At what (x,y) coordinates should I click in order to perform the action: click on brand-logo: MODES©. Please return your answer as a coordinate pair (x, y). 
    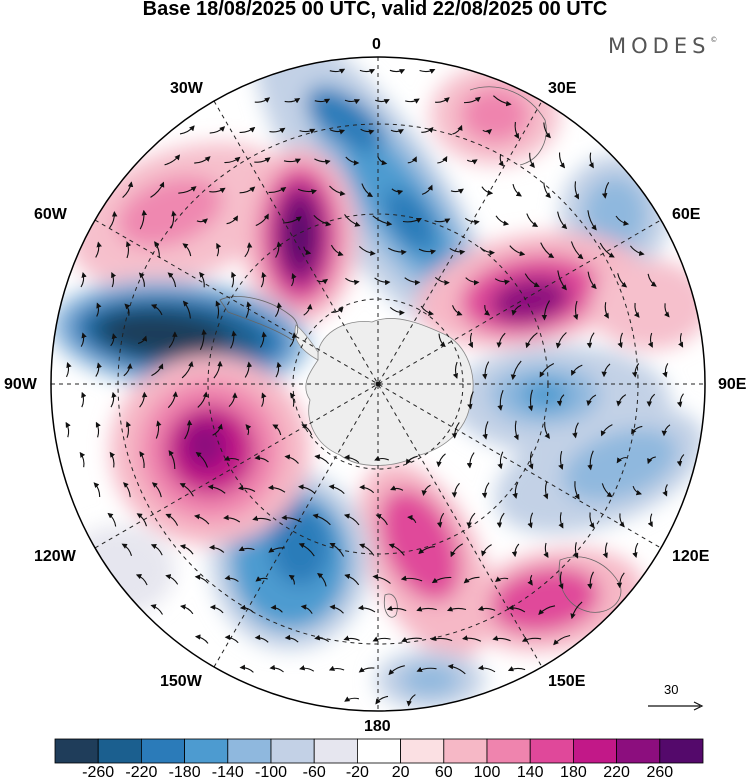
    Looking at the image, I should click on (662, 46).